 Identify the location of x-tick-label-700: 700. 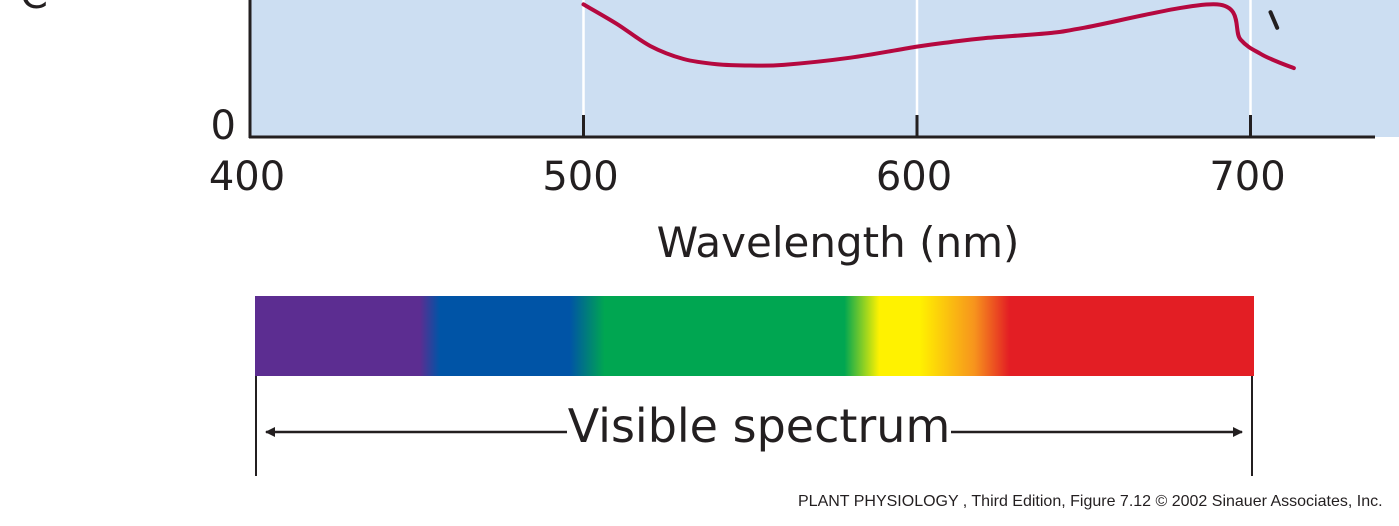
(1247, 177).